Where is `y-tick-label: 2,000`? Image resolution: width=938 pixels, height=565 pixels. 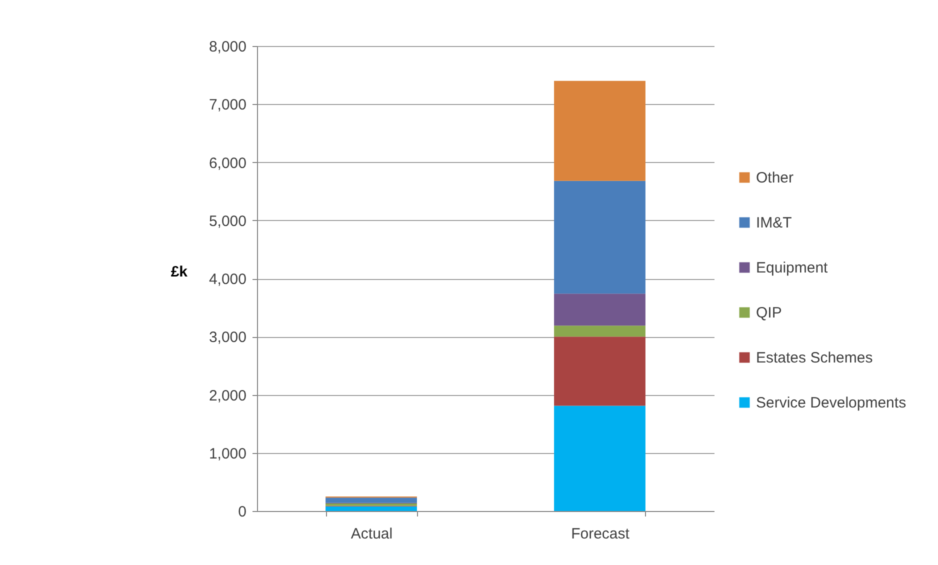 y-tick-label: 2,000 is located at coordinates (227, 395).